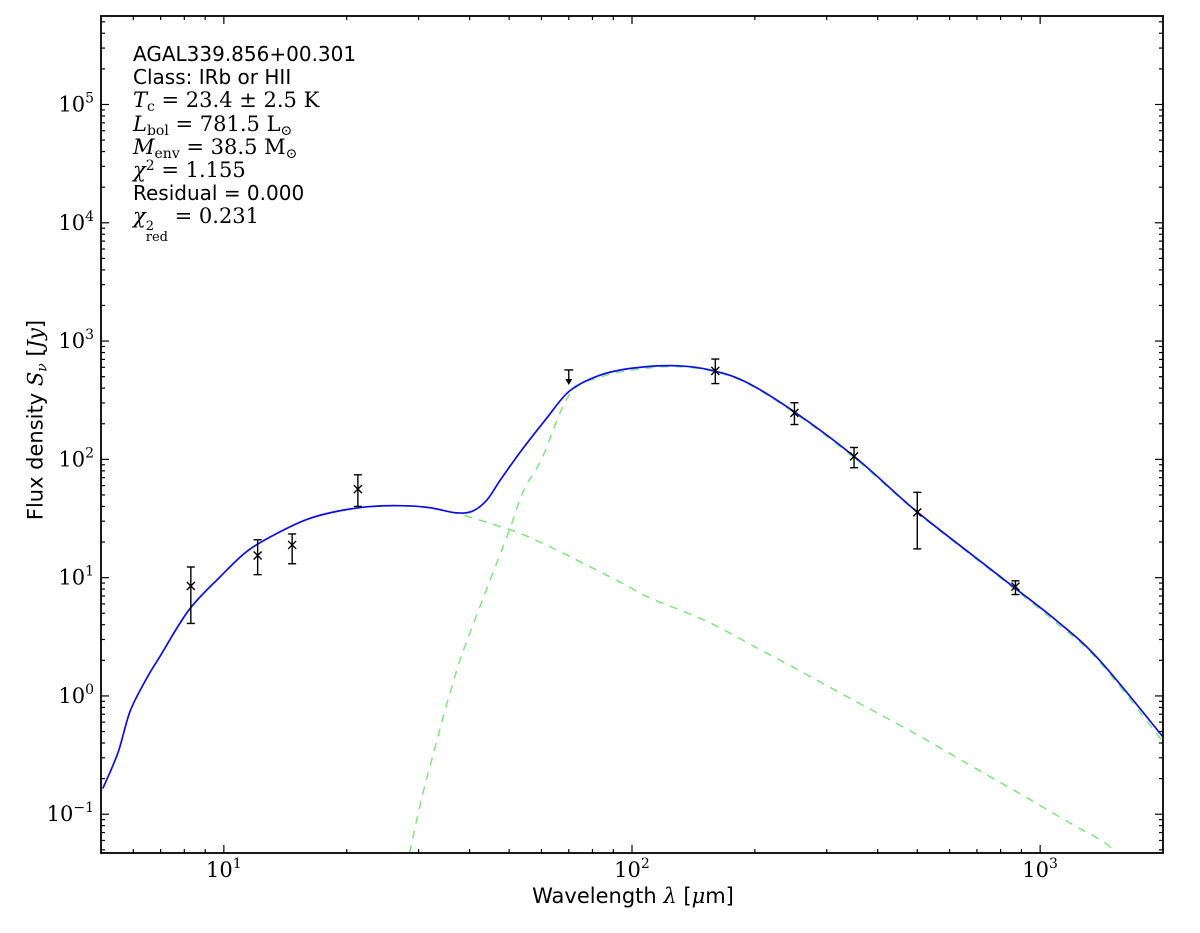 The height and width of the screenshot is (933, 1200). I want to click on text-segment: L, so click(140, 123).